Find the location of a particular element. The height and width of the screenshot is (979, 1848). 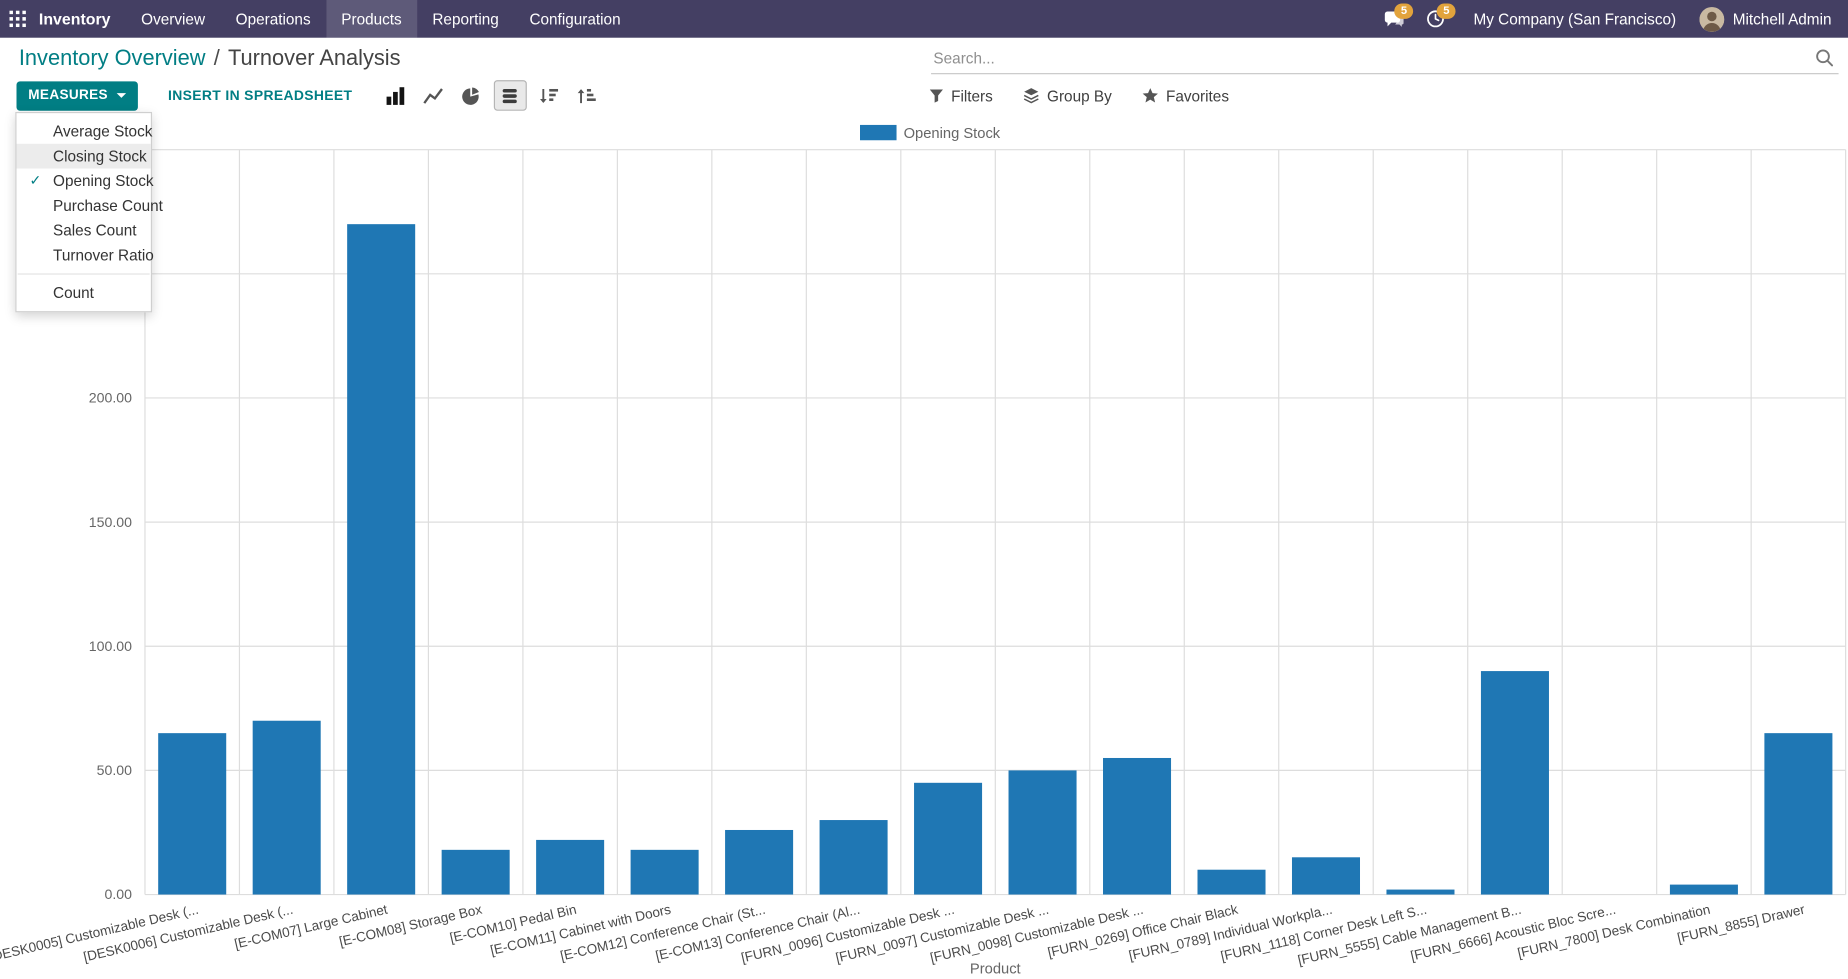

bar-furn-5555-cable-management-b is located at coordinates (1514, 783).